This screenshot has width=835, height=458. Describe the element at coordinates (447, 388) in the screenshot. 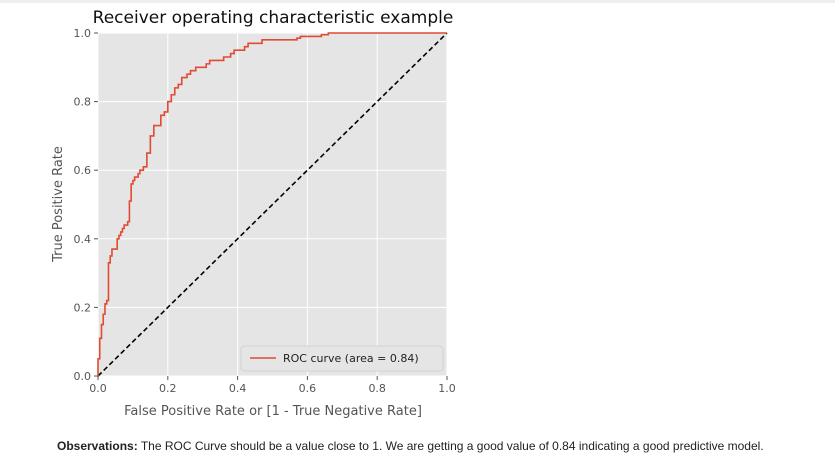

I see `x-tick-label-5: 1.0` at that location.